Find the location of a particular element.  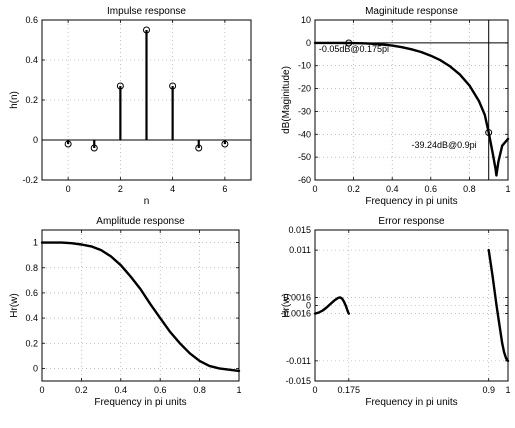

error-ytick-label-4: 0.0016 is located at coordinates (297, 297).